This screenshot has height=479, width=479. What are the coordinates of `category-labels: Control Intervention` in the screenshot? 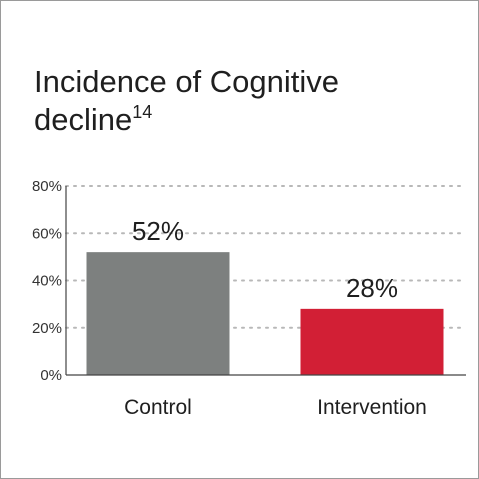 It's located at (275, 407).